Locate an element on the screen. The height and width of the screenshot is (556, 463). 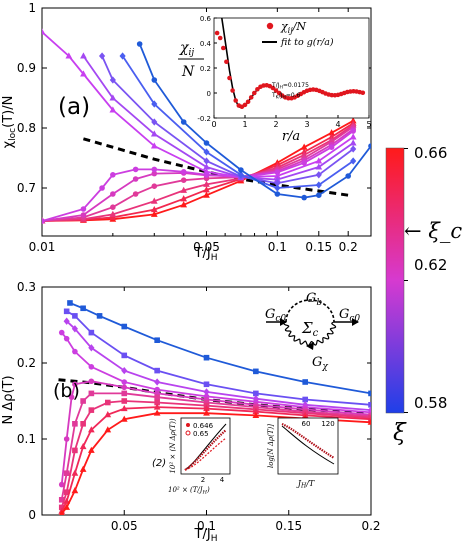
b-ytick-label: 0.1 is located at coordinates (26, 439).